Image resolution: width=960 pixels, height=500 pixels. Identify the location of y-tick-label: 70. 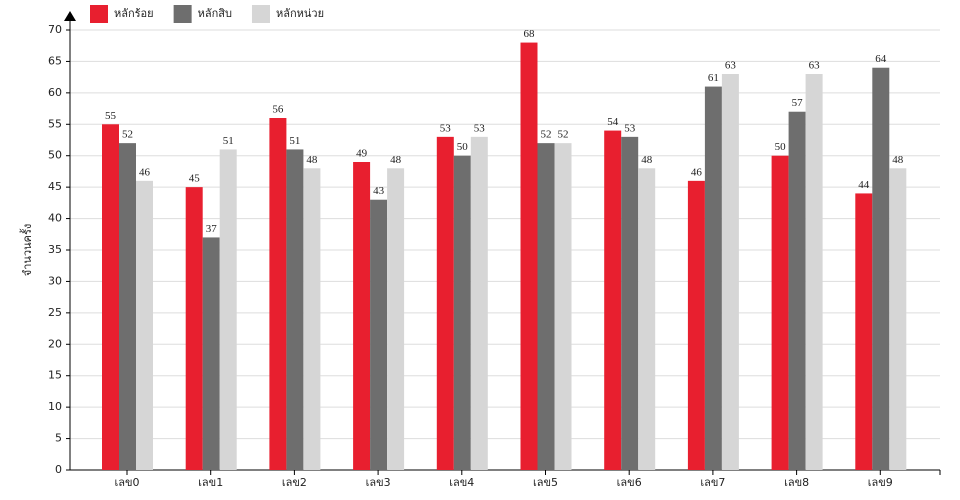
(55, 29).